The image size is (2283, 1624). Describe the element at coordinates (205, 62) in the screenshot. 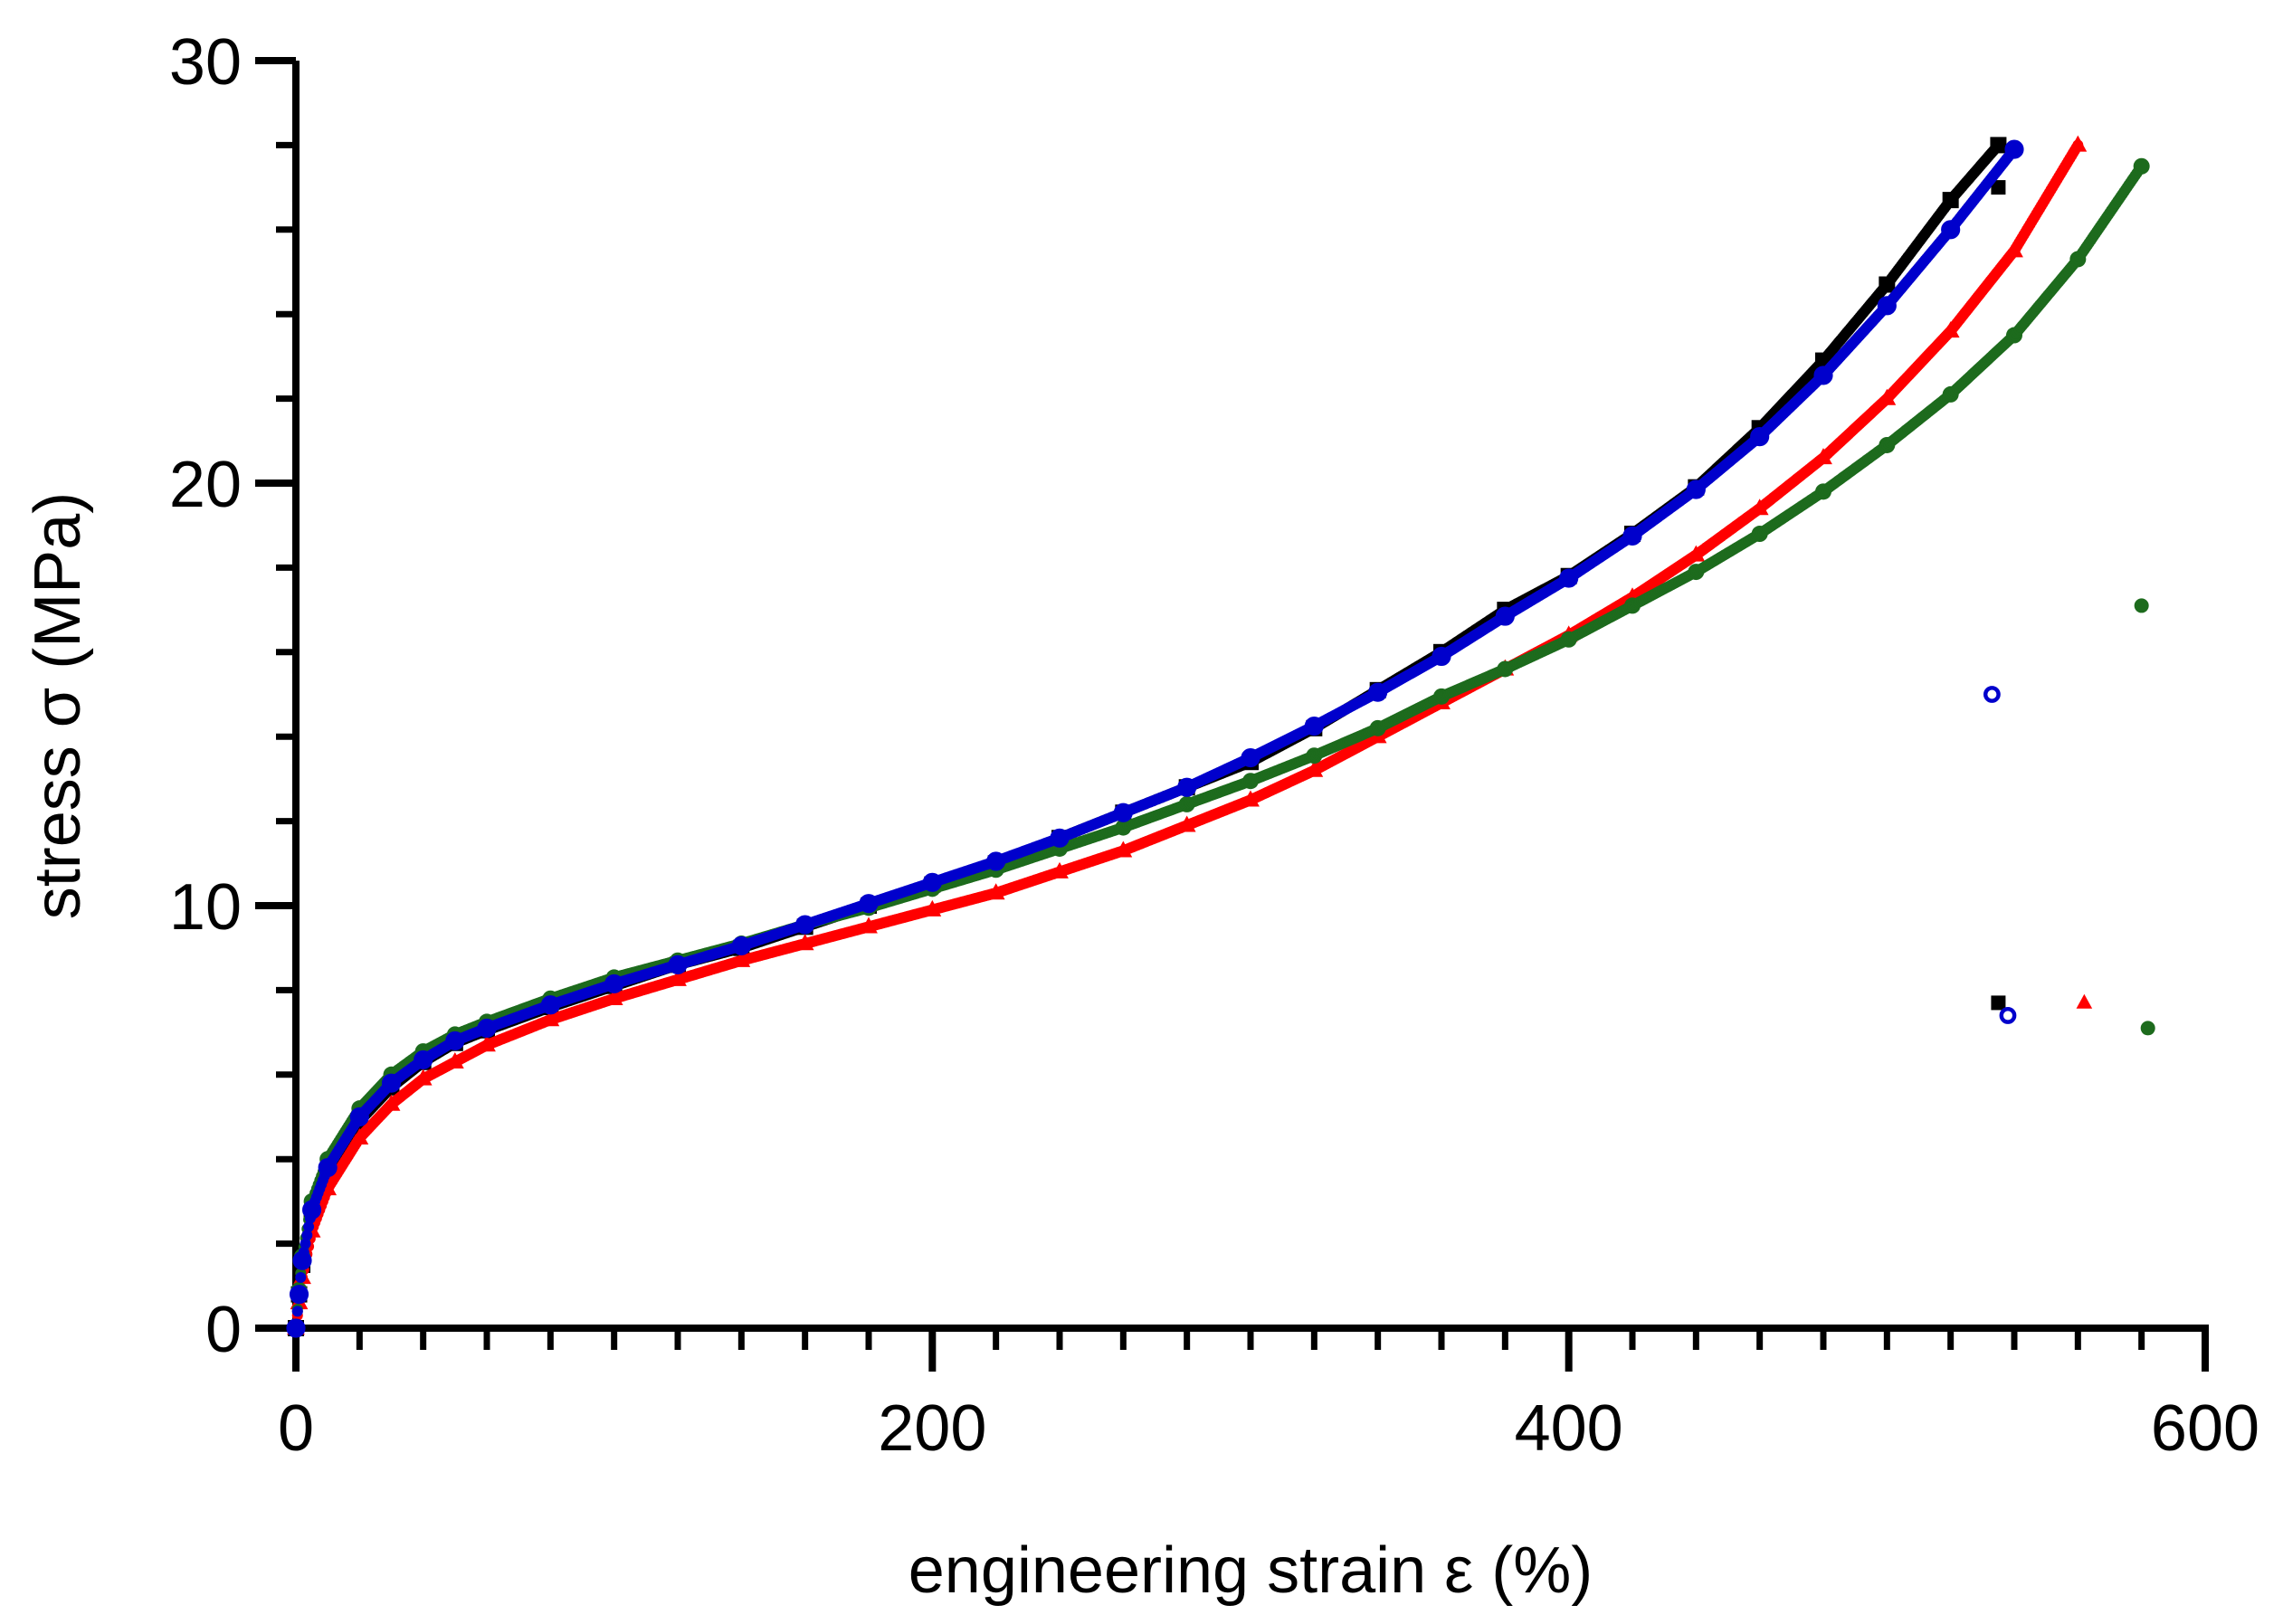

I see `y-tick-label: 30` at that location.